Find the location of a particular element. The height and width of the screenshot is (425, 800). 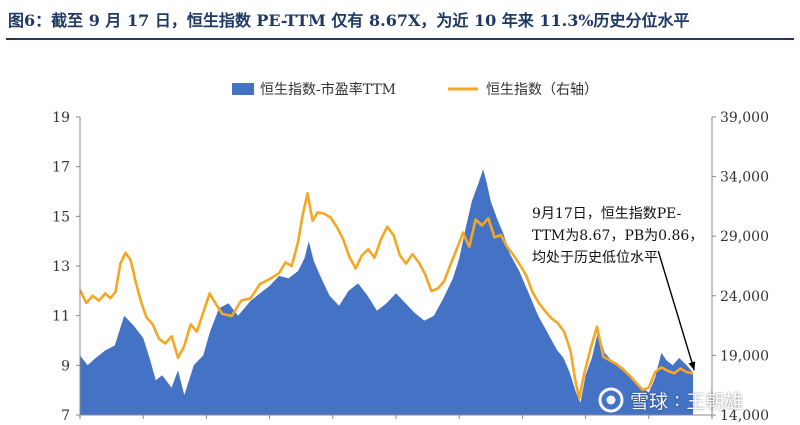

left-tick-label: 19 is located at coordinates (61, 118).